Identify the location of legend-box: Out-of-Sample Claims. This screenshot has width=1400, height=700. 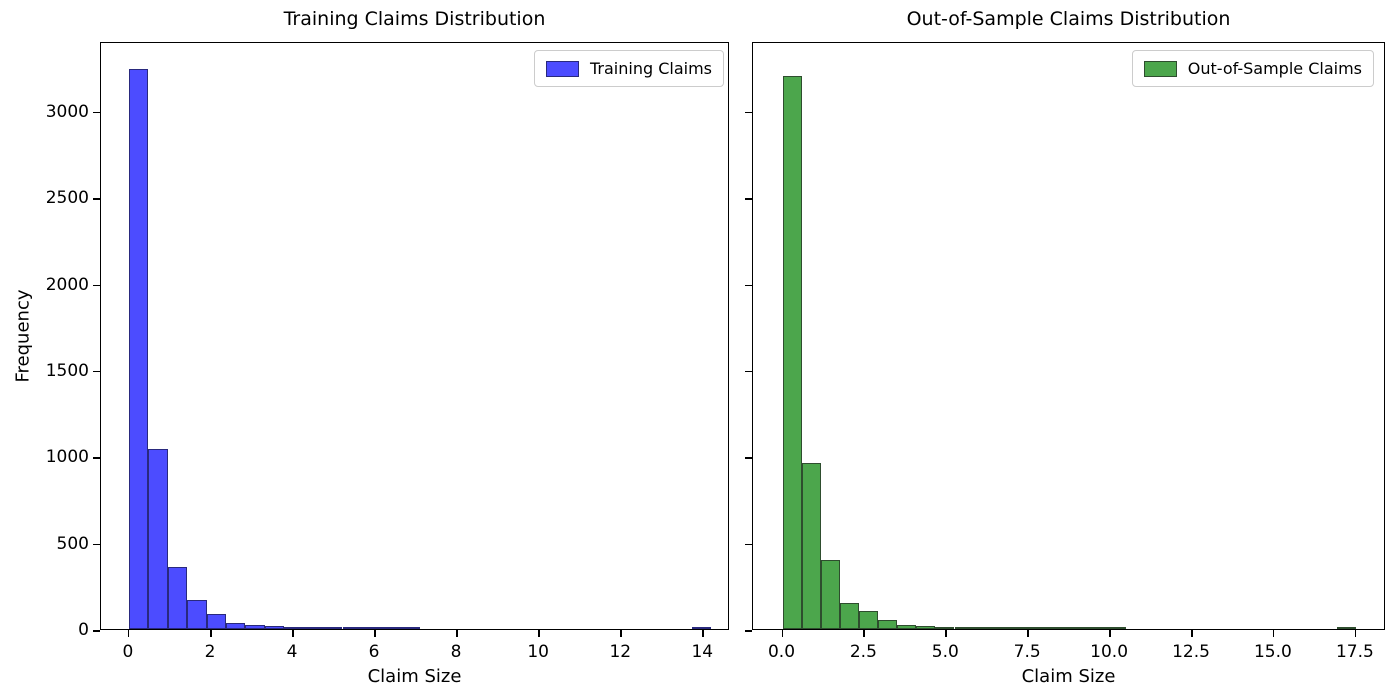
(1252, 68).